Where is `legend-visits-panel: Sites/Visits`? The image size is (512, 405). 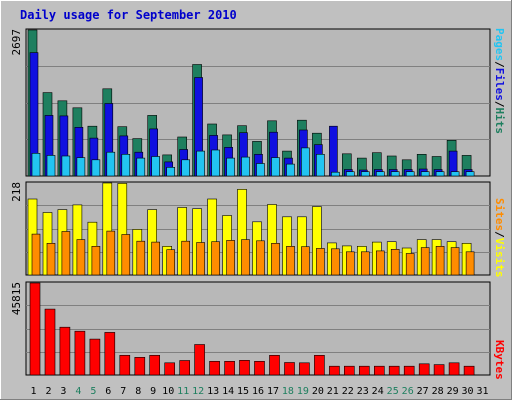 legend-visits-panel: Sites/Visits is located at coordinates (499, 238).